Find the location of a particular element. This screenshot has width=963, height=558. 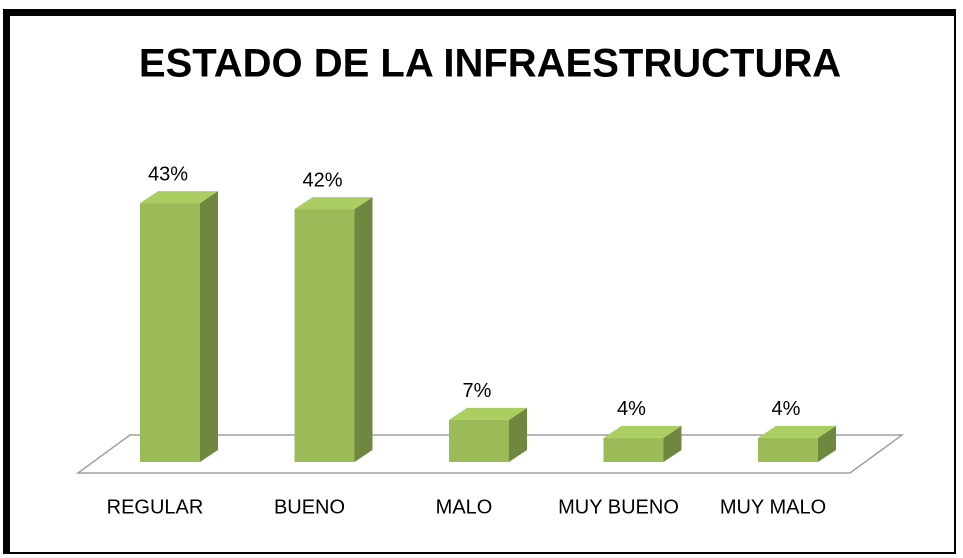

x-tick-label: MALO is located at coordinates (464, 507).